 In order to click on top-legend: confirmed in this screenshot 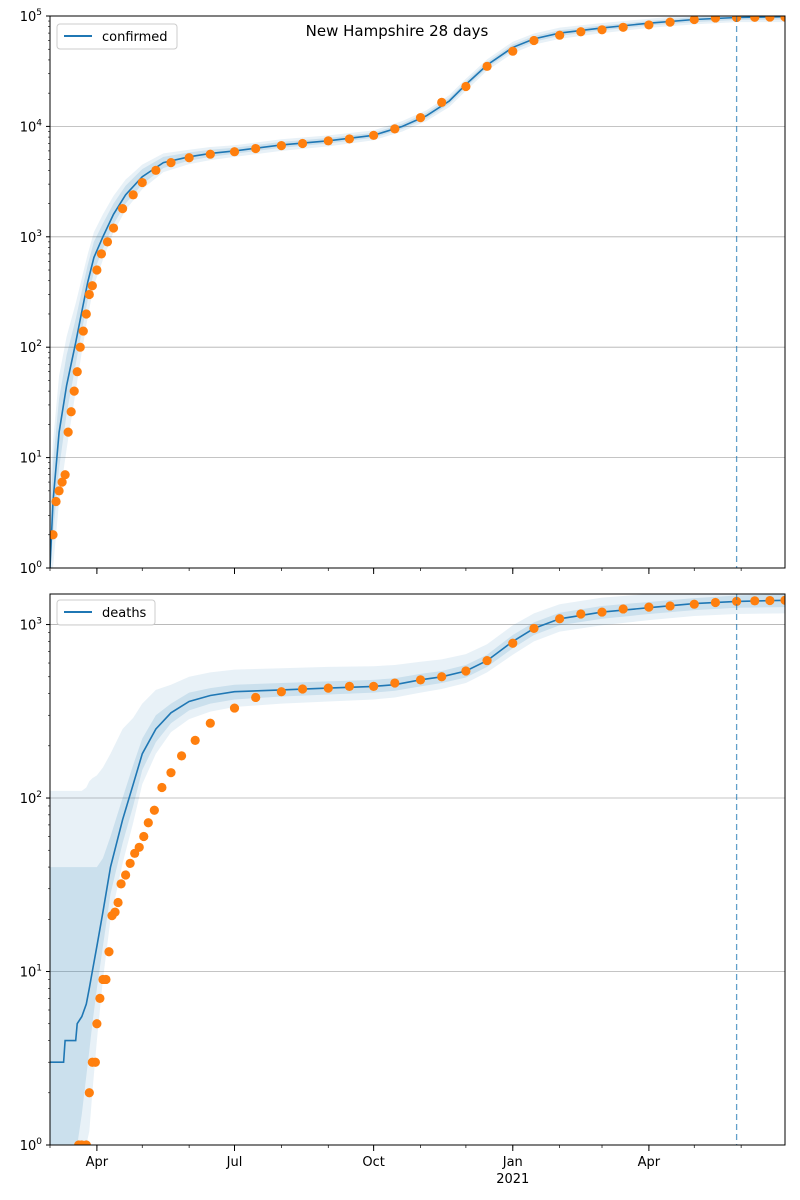, I will do `click(117, 36)`.